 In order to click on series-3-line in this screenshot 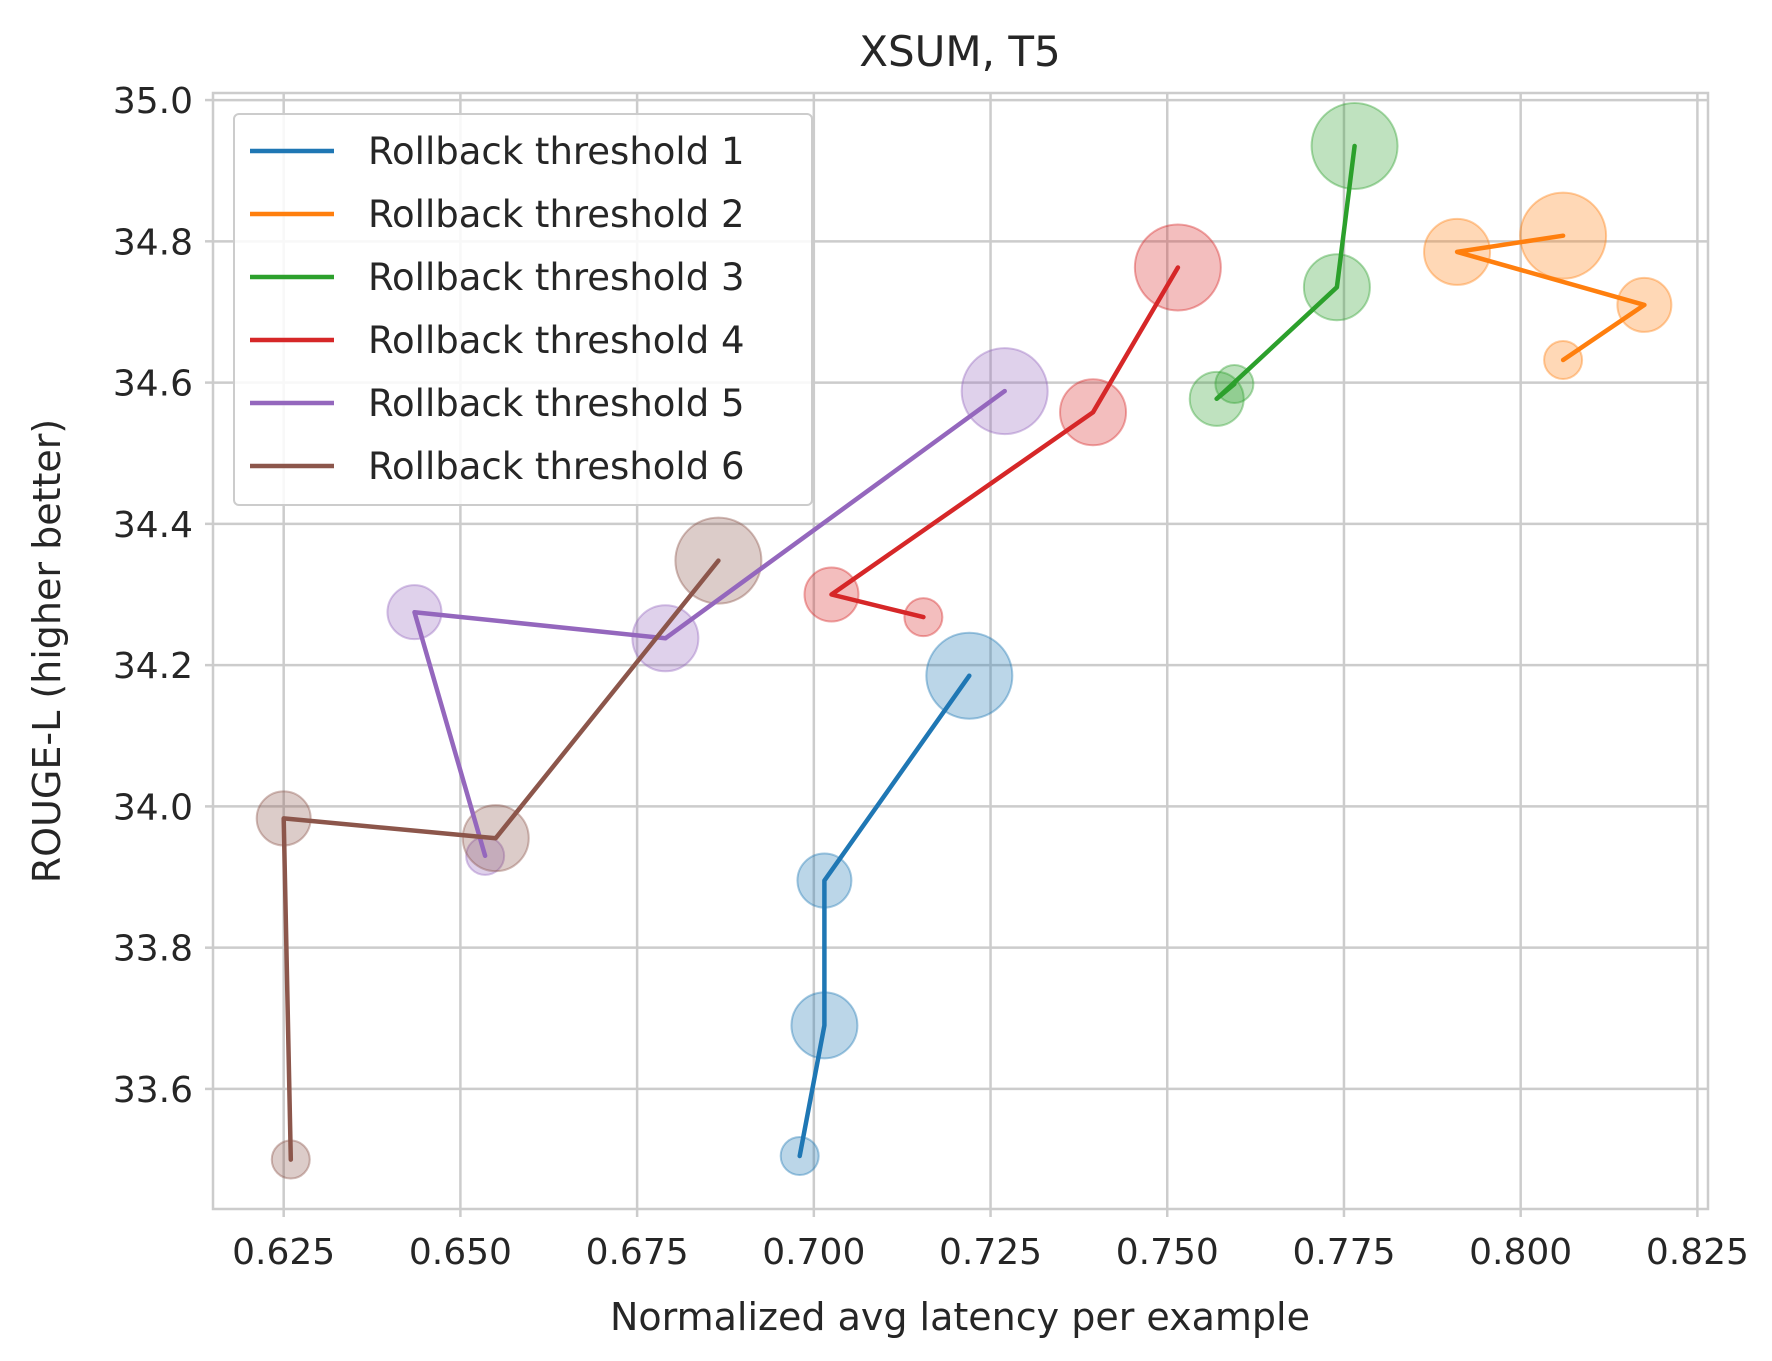, I will do `click(1285, 272)`.